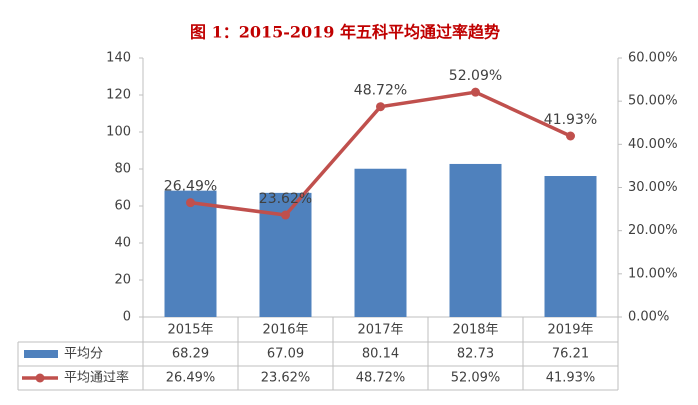  What do you see at coordinates (190, 354) in the screenshot?
I see `table-cell: 68.29` at bounding box center [190, 354].